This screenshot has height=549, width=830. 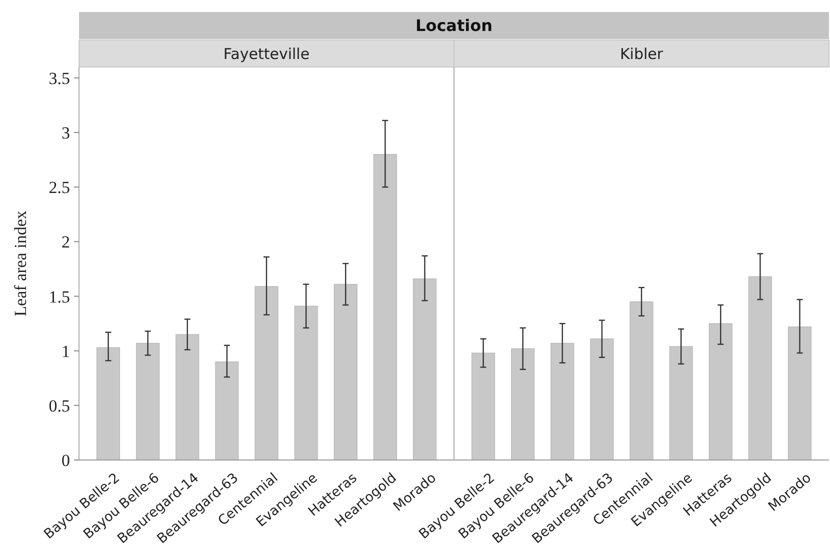 What do you see at coordinates (59, 296) in the screenshot?
I see `y-tick-label: 1.5` at bounding box center [59, 296].